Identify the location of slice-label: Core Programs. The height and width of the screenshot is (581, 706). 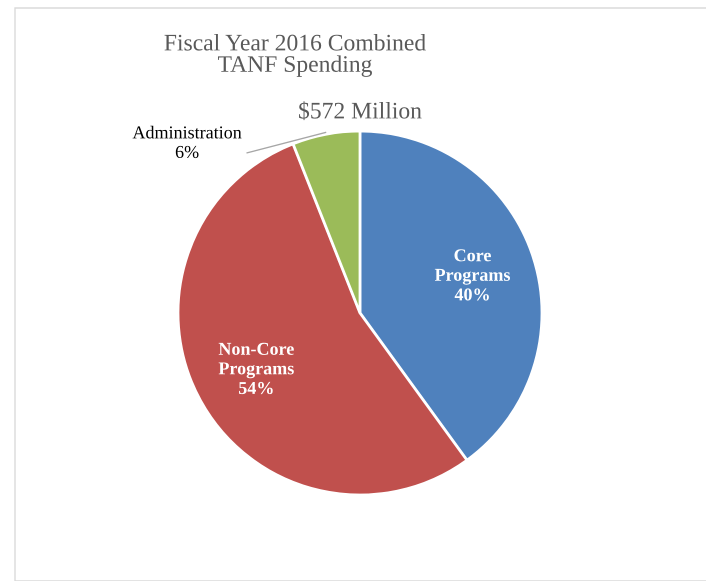
(472, 267).